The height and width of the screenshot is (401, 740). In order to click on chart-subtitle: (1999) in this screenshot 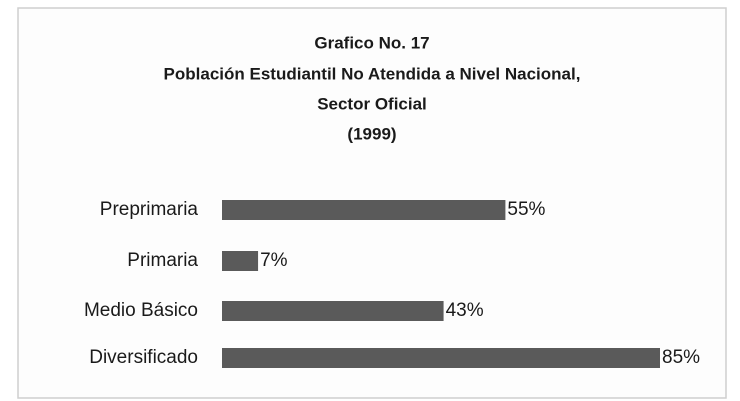, I will do `click(371, 133)`.